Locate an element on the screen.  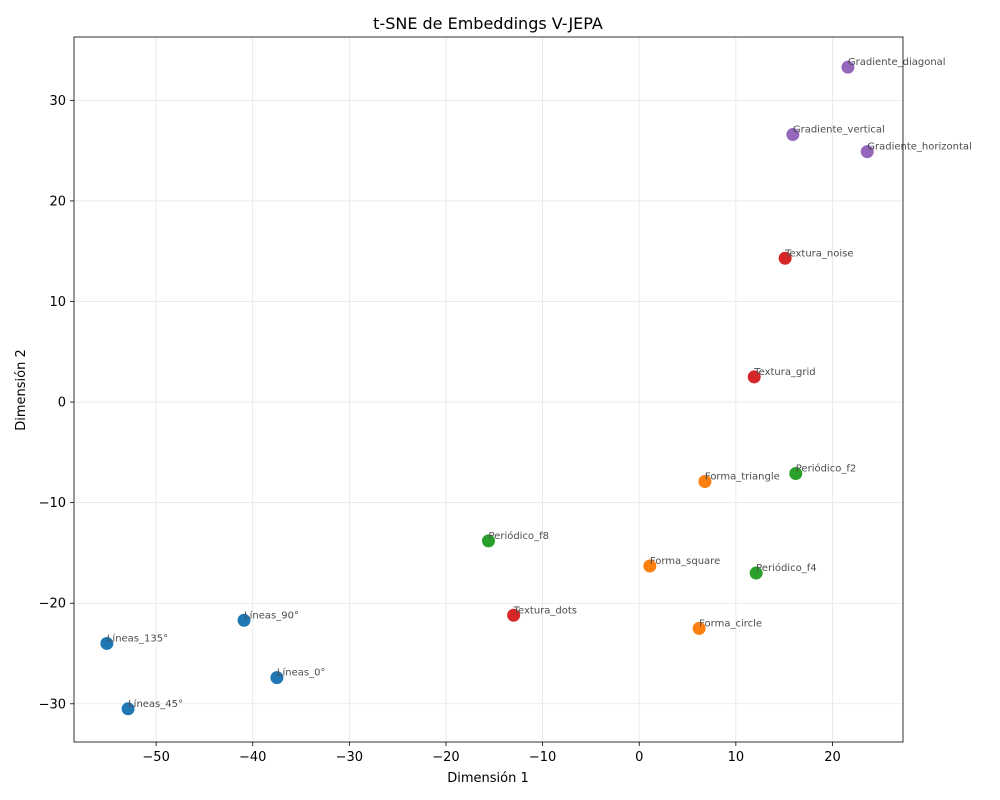
y-tick-label: −10 is located at coordinates (52, 503).